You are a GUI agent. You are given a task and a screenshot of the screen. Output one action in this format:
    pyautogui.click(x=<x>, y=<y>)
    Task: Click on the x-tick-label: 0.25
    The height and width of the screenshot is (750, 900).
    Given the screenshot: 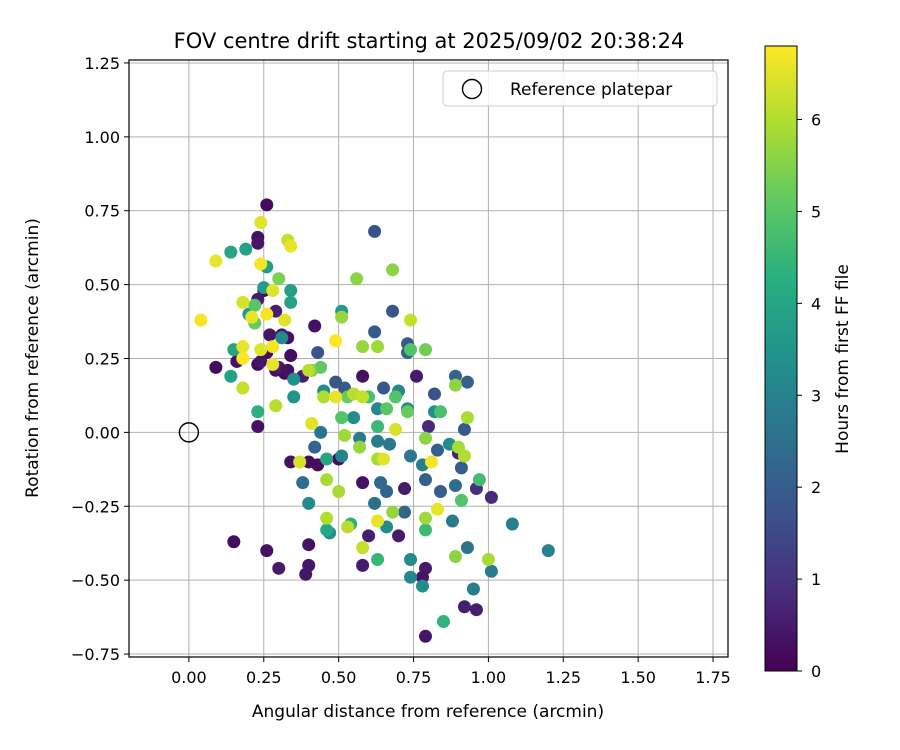 What is the action you would take?
    pyautogui.click(x=264, y=677)
    